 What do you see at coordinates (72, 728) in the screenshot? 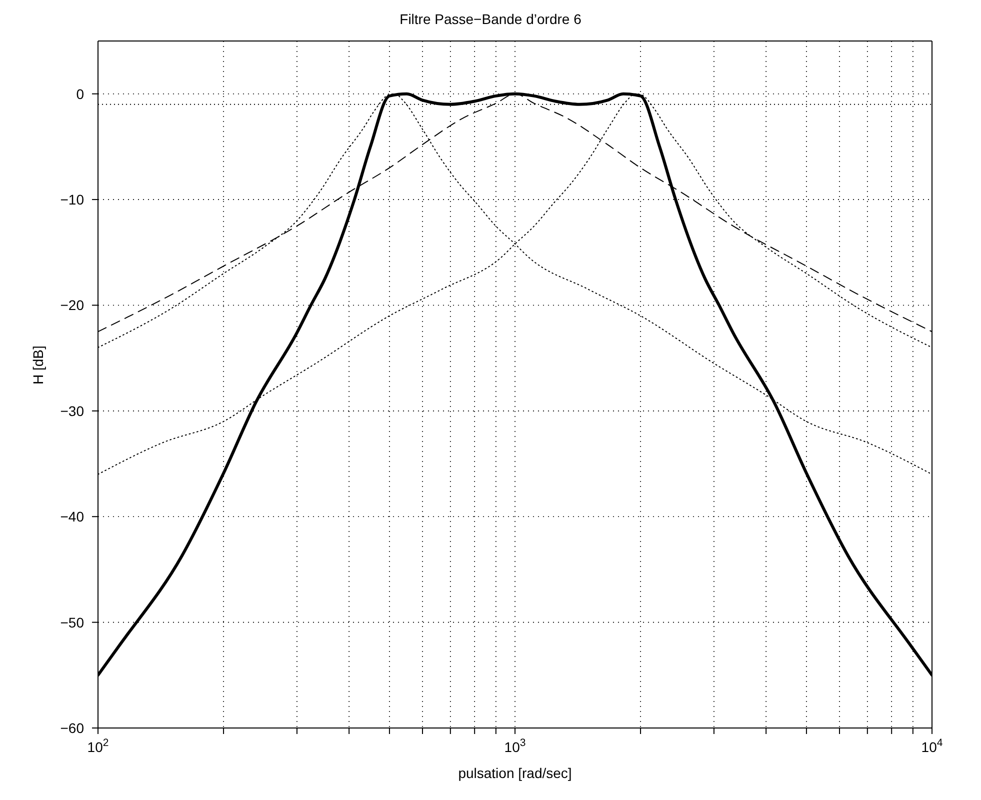
I see `y-tick-label: −60` at bounding box center [72, 728].